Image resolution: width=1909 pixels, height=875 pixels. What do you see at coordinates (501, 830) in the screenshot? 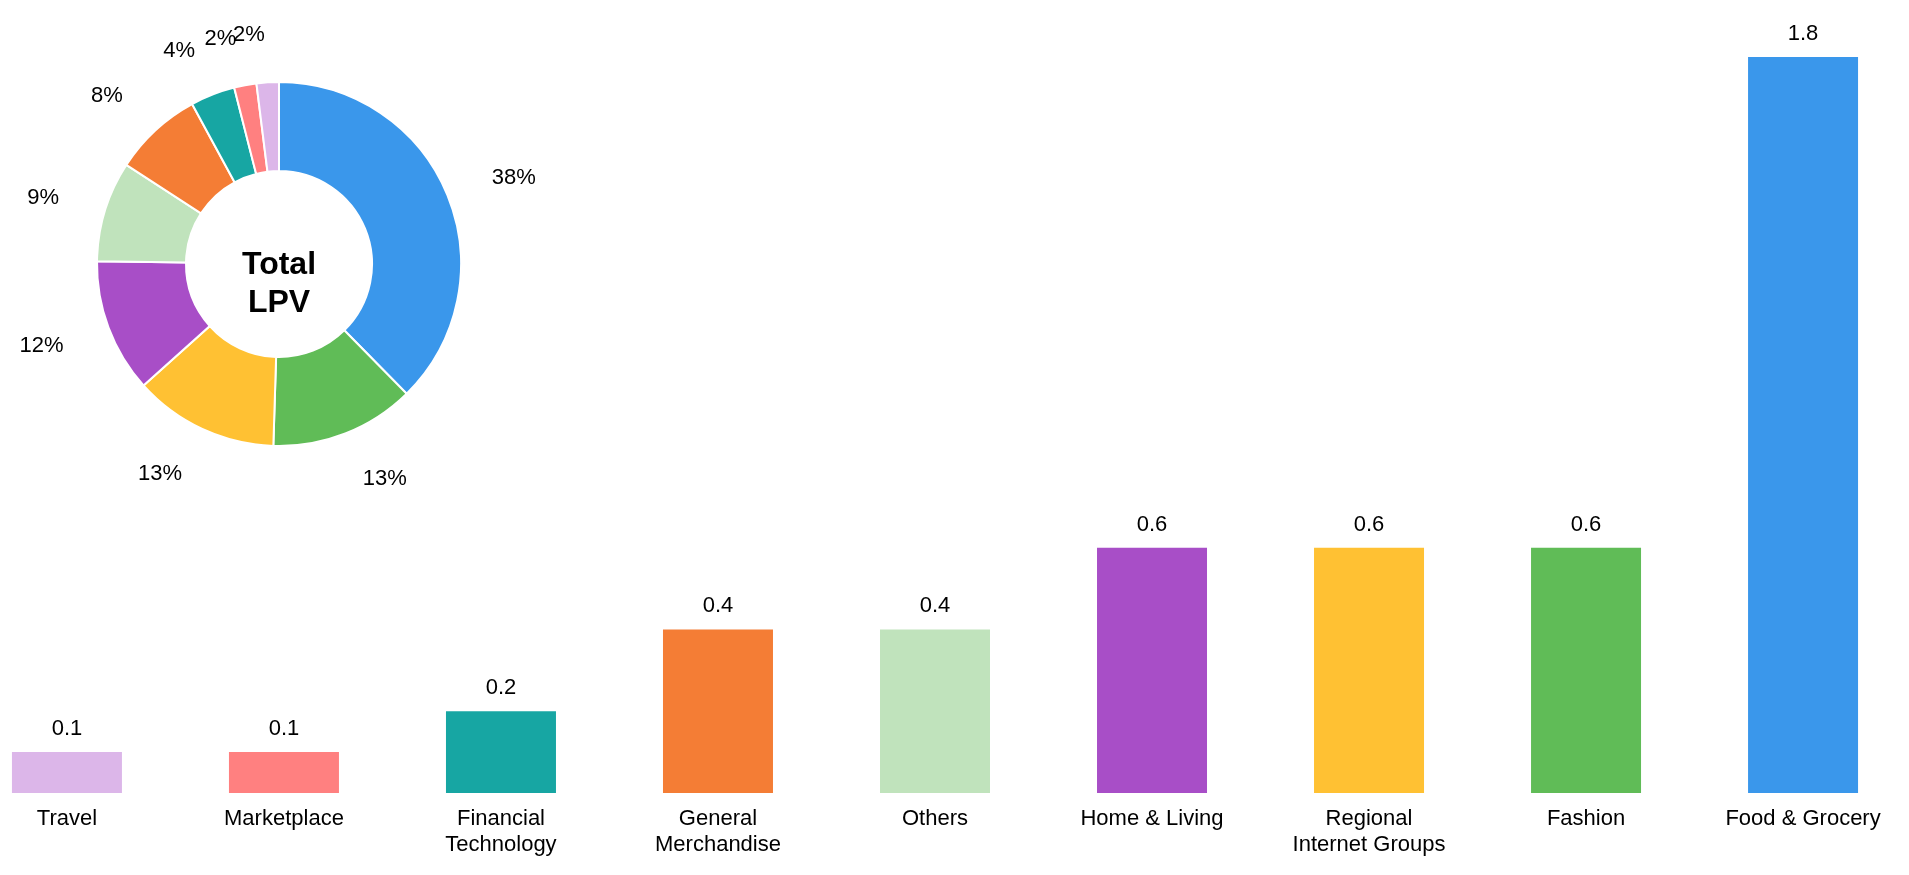
I see `x-tick-label: Financial Technology` at bounding box center [501, 830].